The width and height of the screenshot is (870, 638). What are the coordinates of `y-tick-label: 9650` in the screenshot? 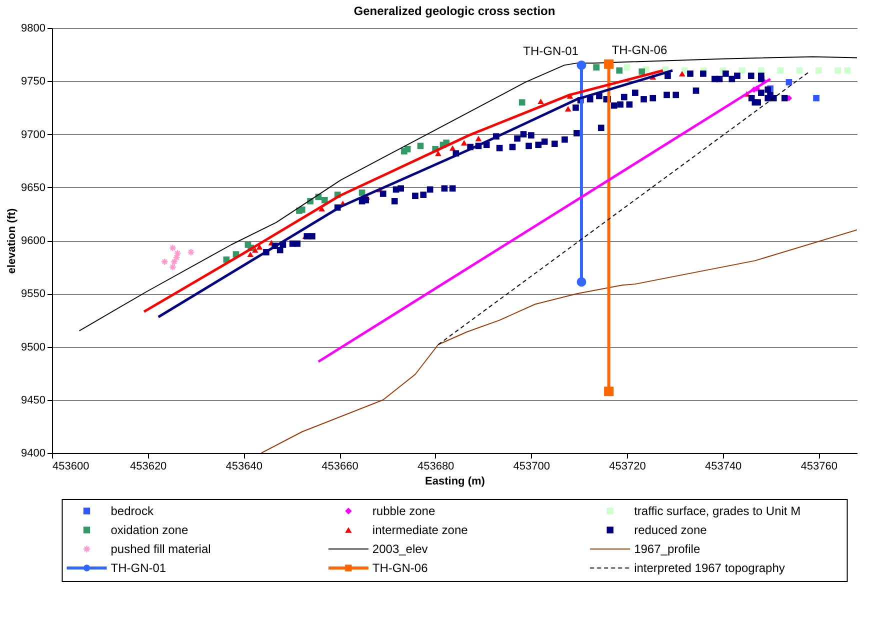 It's located at (33, 188).